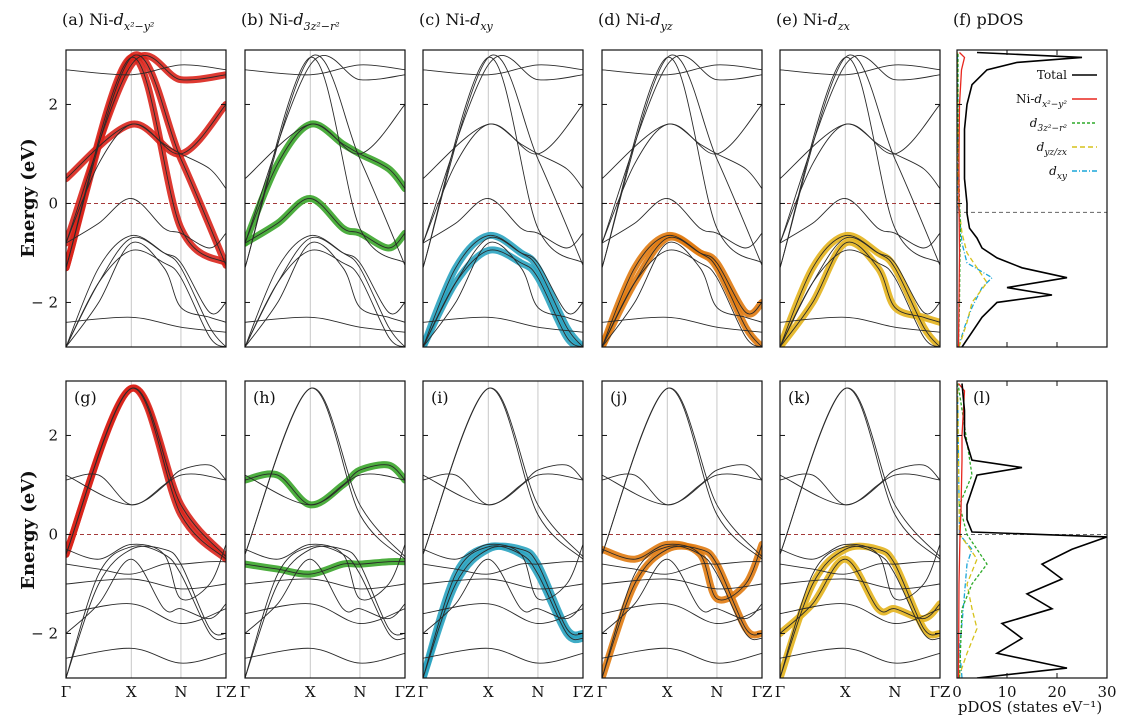 The height and width of the screenshot is (717, 1122). Describe the element at coordinates (1032, 198) in the screenshot. I see `pdos-frame` at that location.